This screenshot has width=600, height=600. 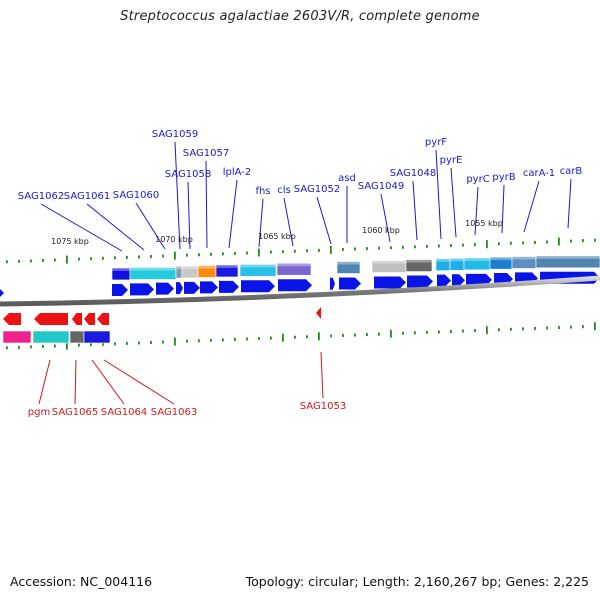 What do you see at coordinates (477, 179) in the screenshot?
I see `gene-label: pyrC` at bounding box center [477, 179].